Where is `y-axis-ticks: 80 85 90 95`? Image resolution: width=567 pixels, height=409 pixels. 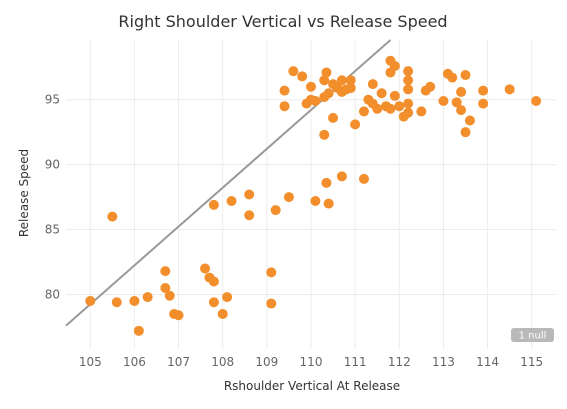
y-axis-ticks: 80 85 90 95 is located at coordinates (52, 197).